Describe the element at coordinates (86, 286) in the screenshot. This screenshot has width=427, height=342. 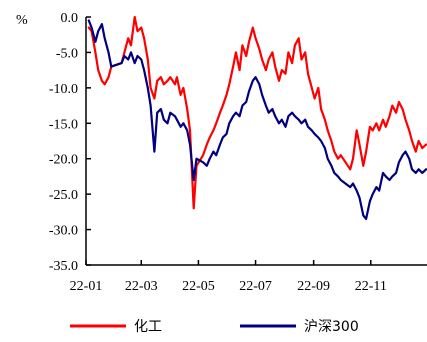
I see `x-tick-label: 22-01` at that location.